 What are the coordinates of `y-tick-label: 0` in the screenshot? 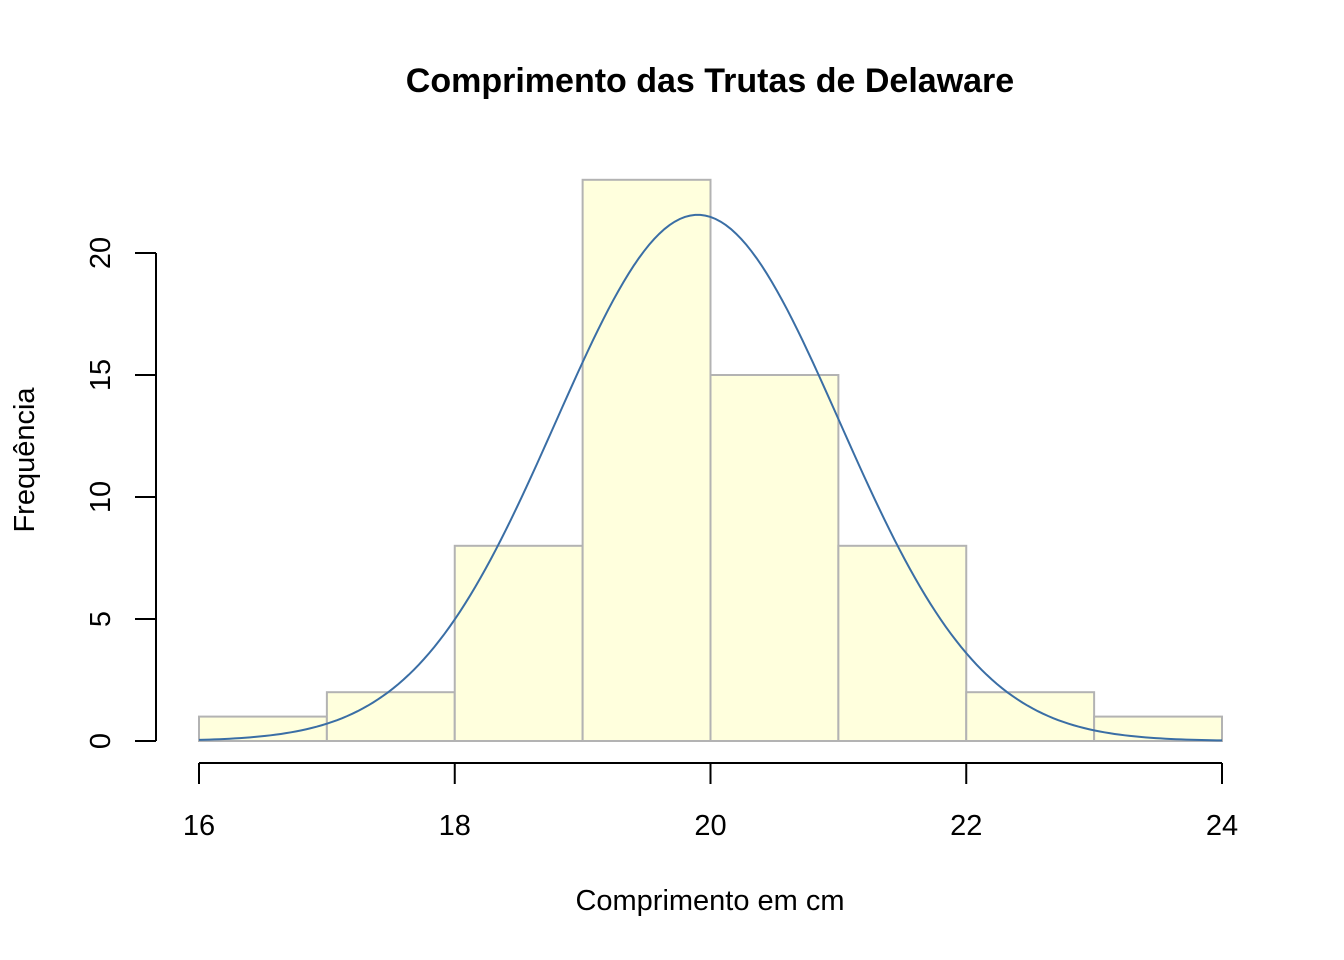 It's located at (101, 741).